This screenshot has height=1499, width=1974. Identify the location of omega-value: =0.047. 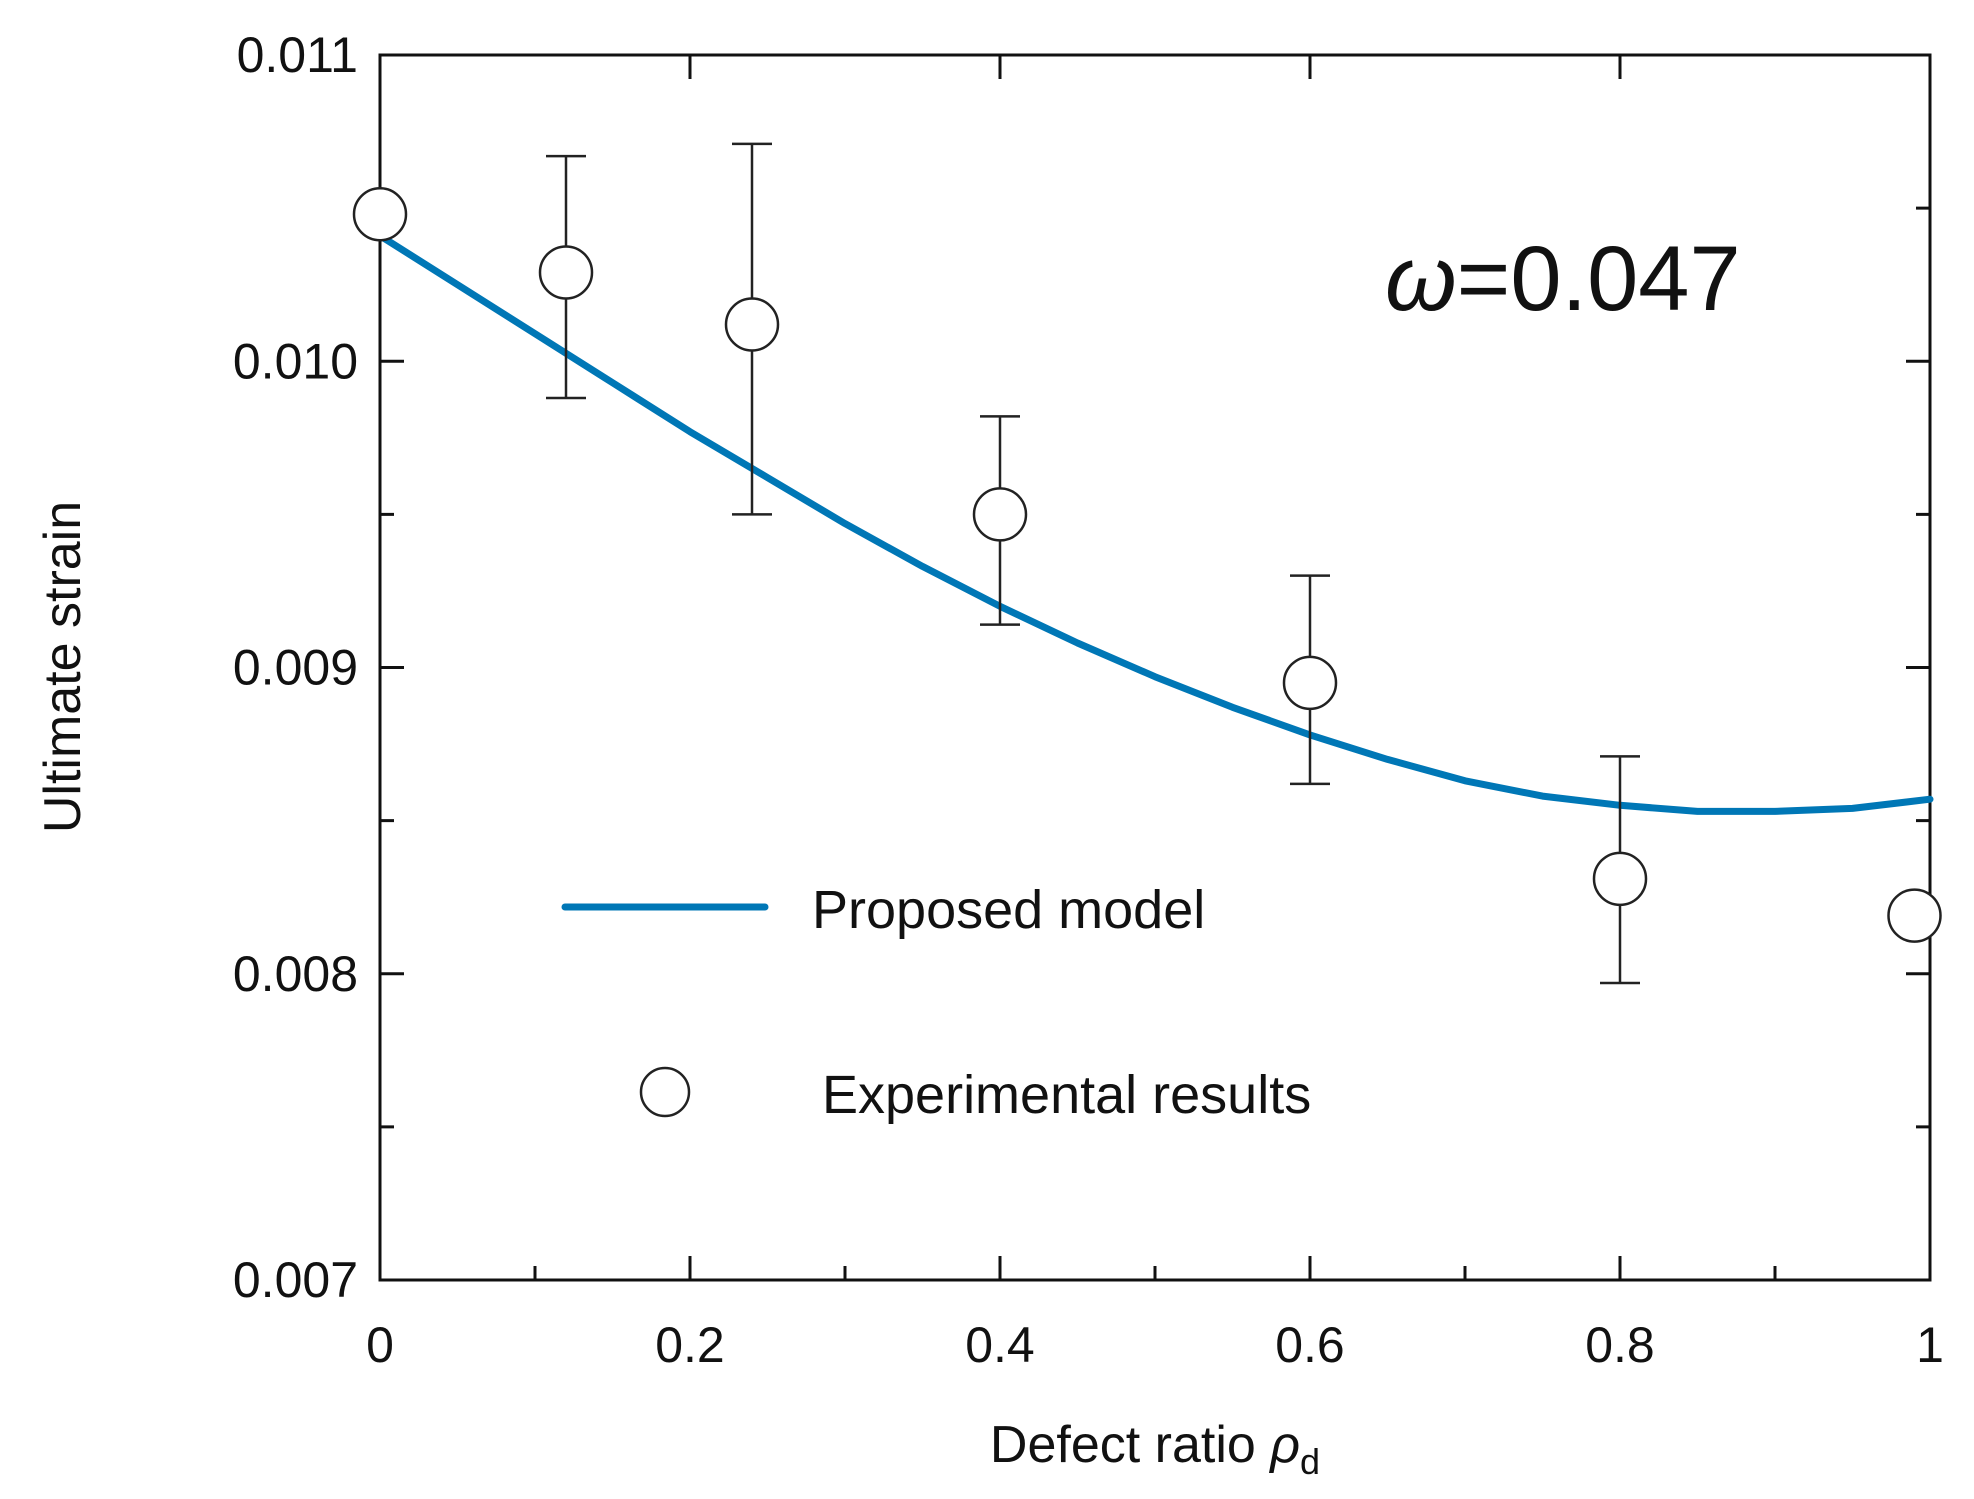
(1599, 279).